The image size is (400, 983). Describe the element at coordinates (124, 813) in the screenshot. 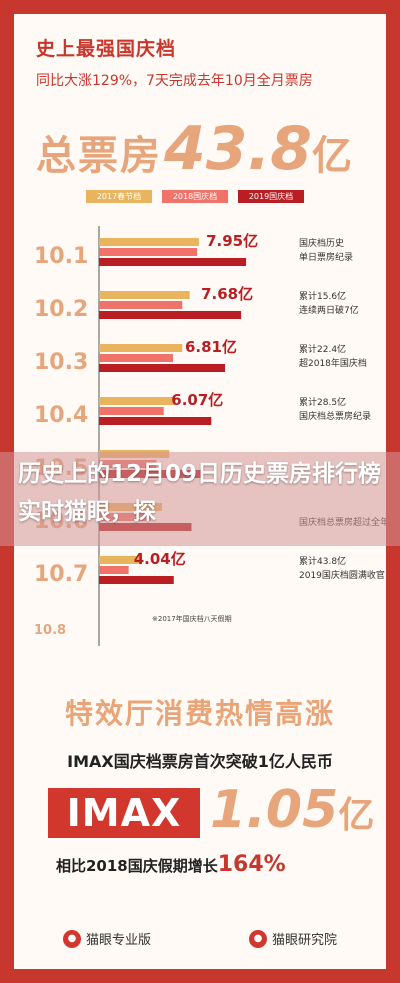

I see `imax-logo: IMAX` at that location.